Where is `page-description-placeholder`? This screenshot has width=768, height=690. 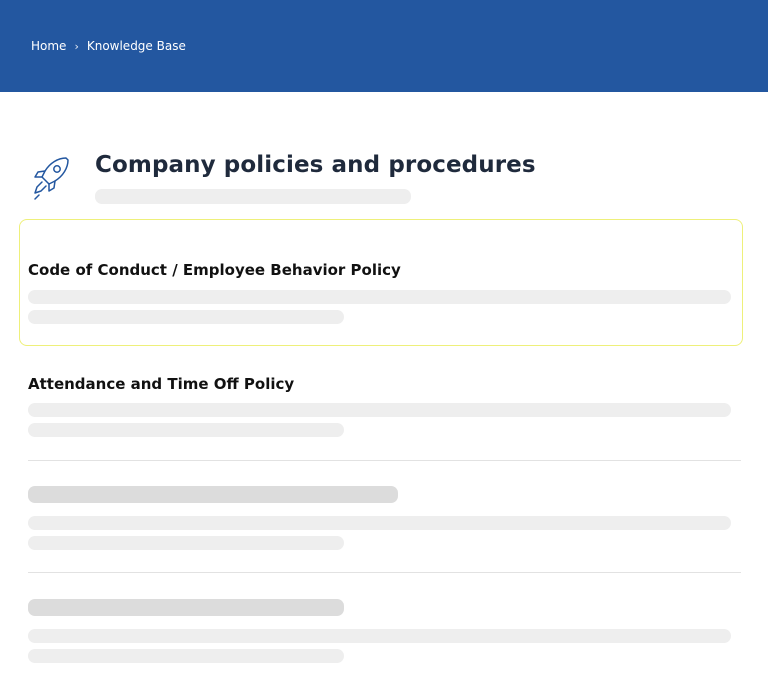 page-description-placeholder is located at coordinates (253, 196).